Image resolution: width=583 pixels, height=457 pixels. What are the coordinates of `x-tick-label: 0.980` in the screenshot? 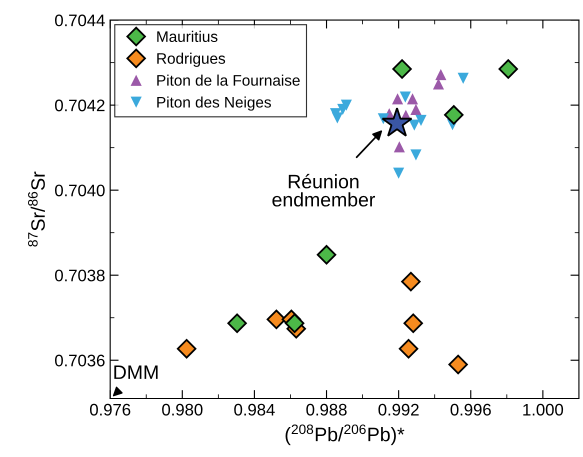 It's located at (182, 410).